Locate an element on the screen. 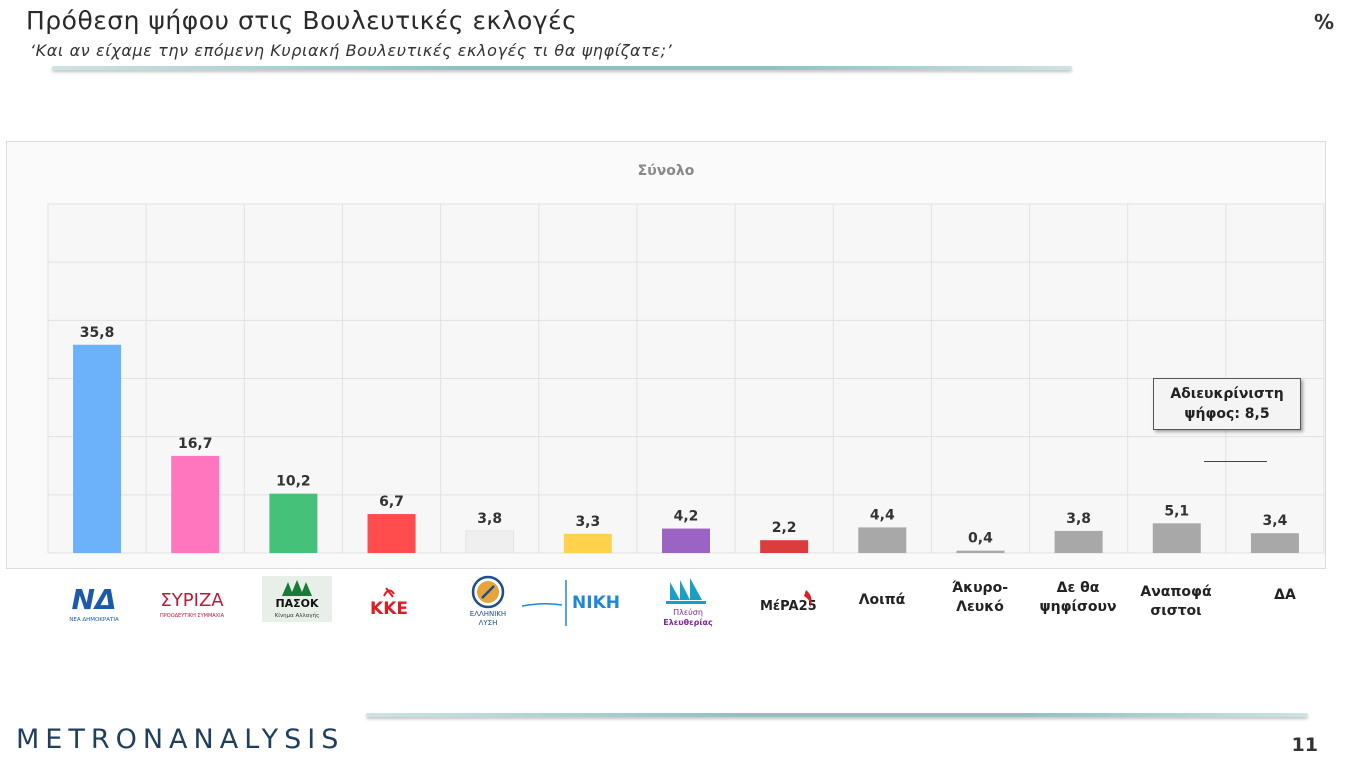 The height and width of the screenshot is (765, 1360). category-label-de-tha-psifisoun: Δε θα ψηφίσουν is located at coordinates (1078, 597).